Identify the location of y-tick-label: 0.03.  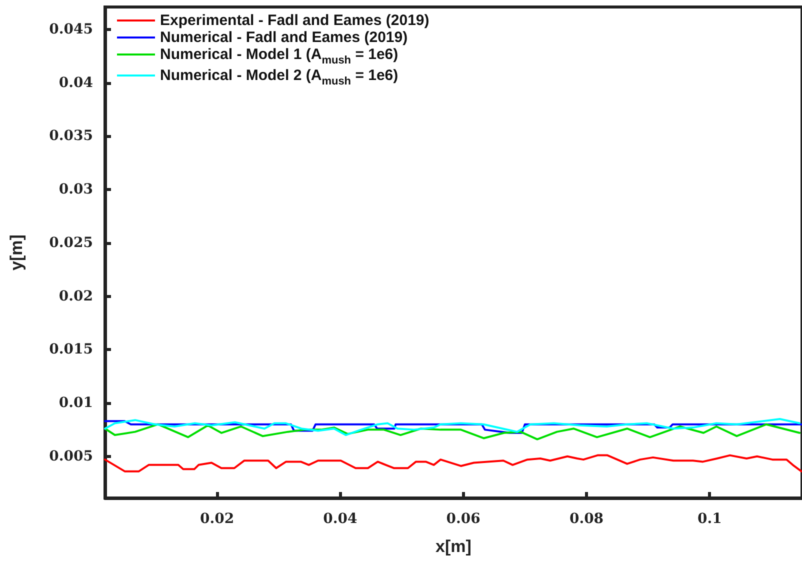
(75, 190).